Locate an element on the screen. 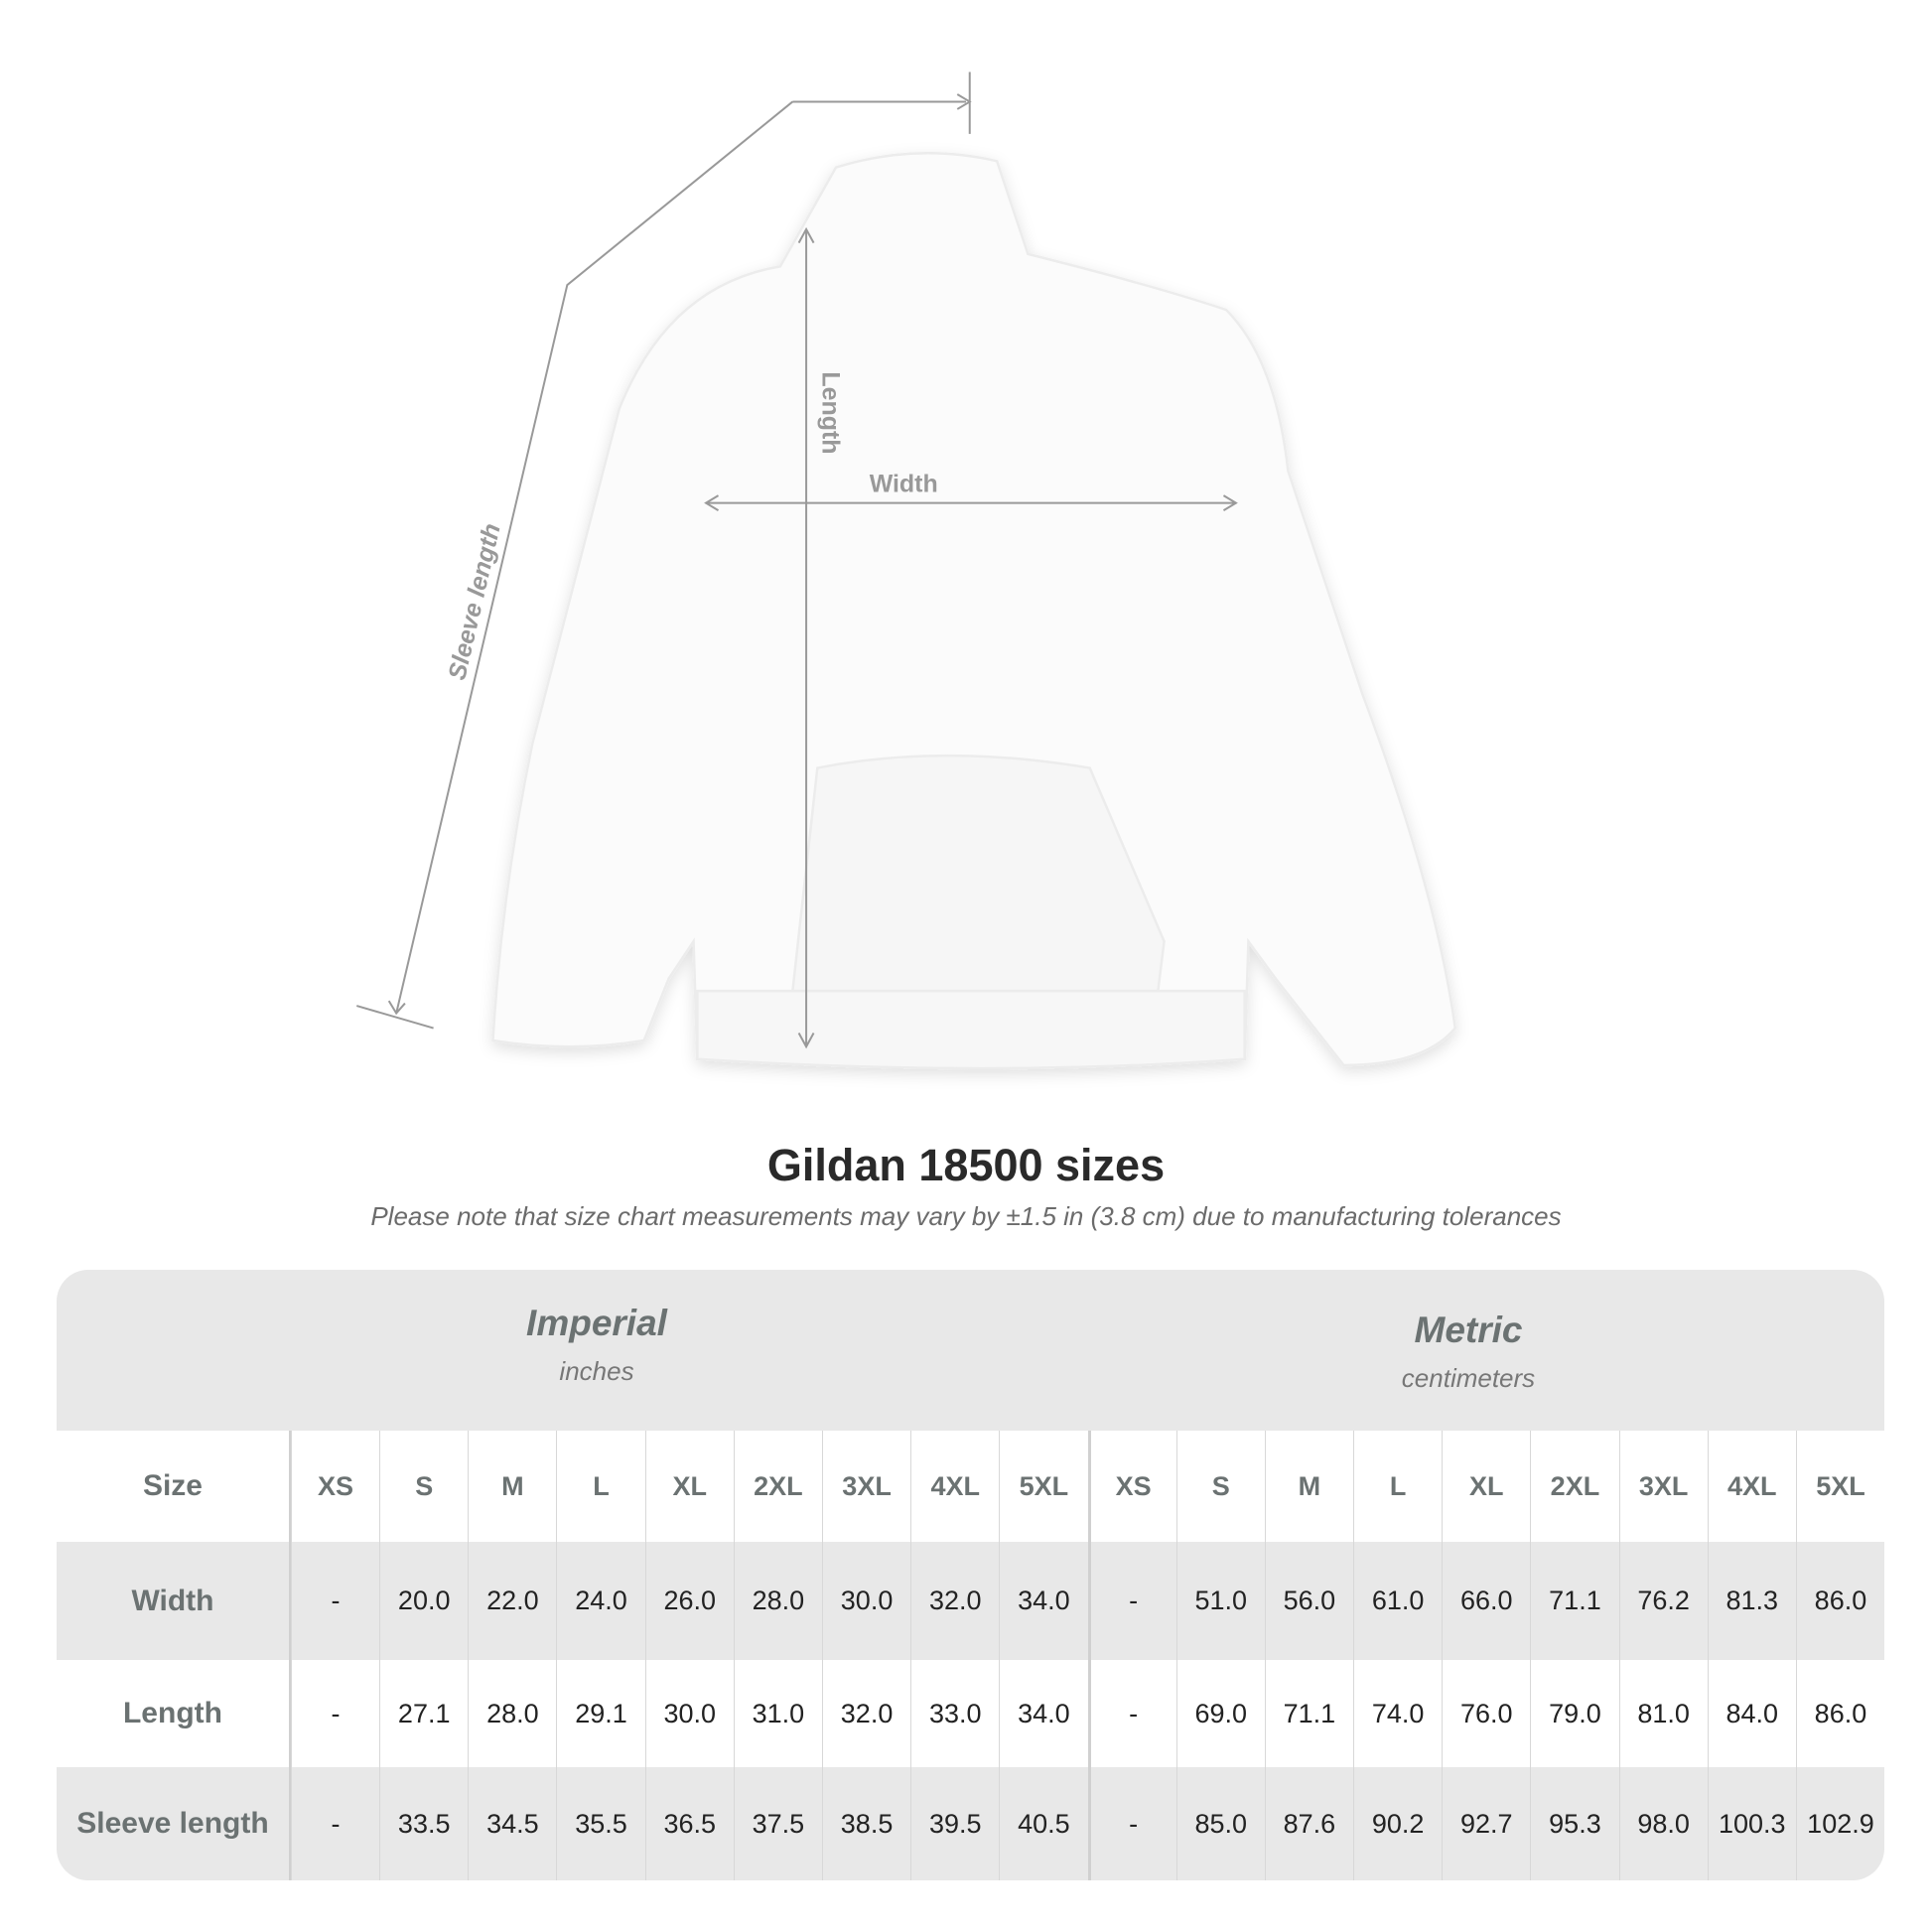 Image resolution: width=1932 pixels, height=1932 pixels. value-cell-metric: 74.0 is located at coordinates (1398, 1714).